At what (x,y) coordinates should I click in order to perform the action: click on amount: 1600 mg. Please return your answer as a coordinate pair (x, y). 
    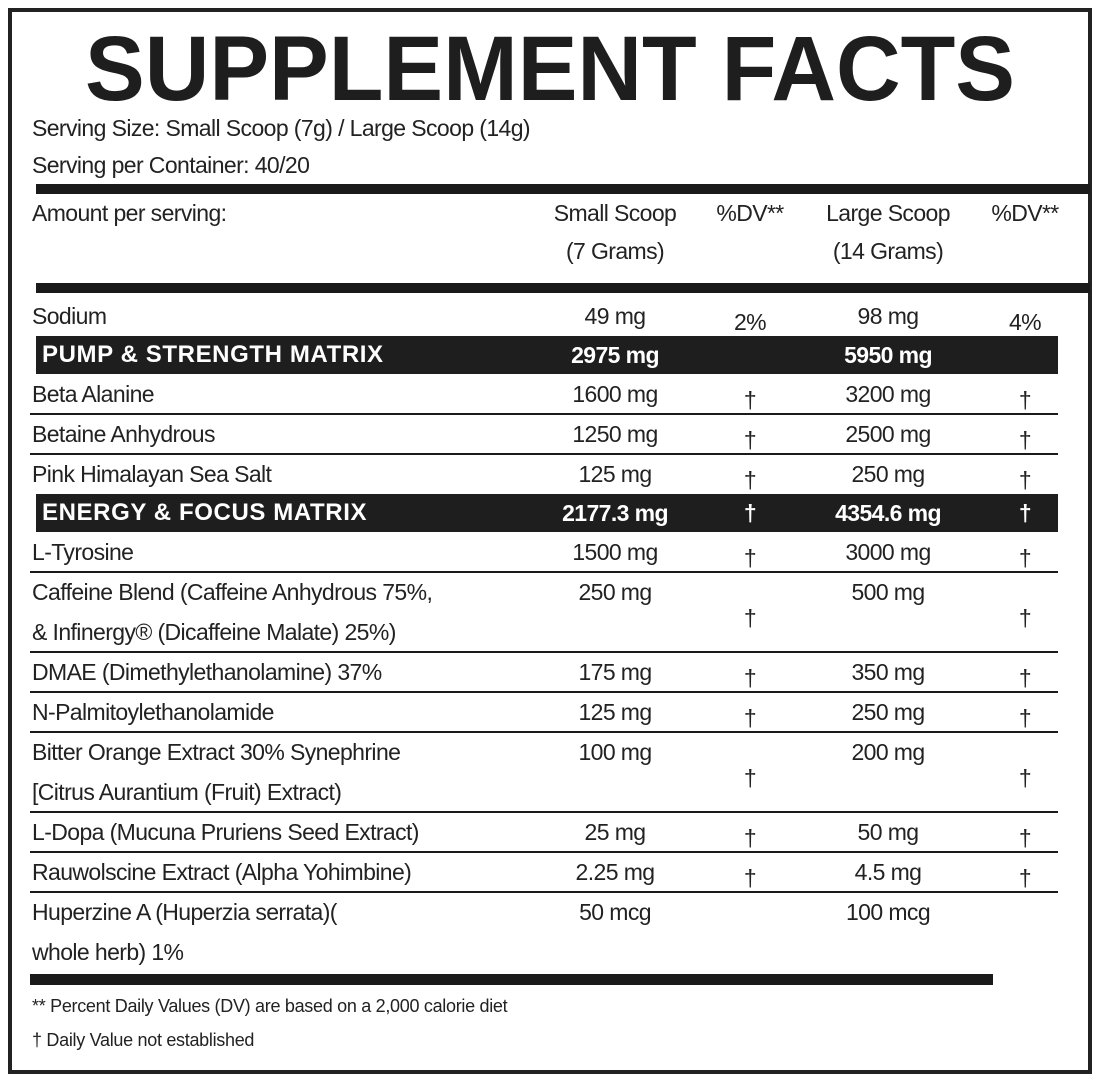
    Looking at the image, I should click on (615, 394).